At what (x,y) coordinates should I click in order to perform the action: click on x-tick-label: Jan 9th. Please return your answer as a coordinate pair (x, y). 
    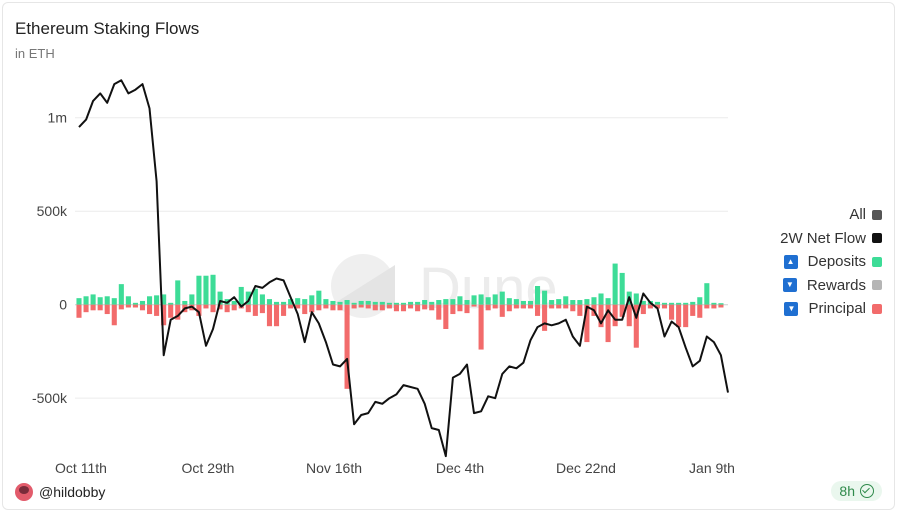
    Looking at the image, I should click on (712, 468).